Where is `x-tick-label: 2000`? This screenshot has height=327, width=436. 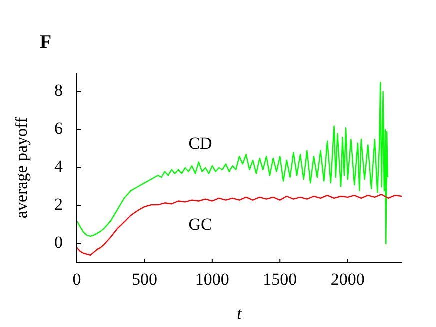 x-tick-label: 2000 is located at coordinates (347, 279).